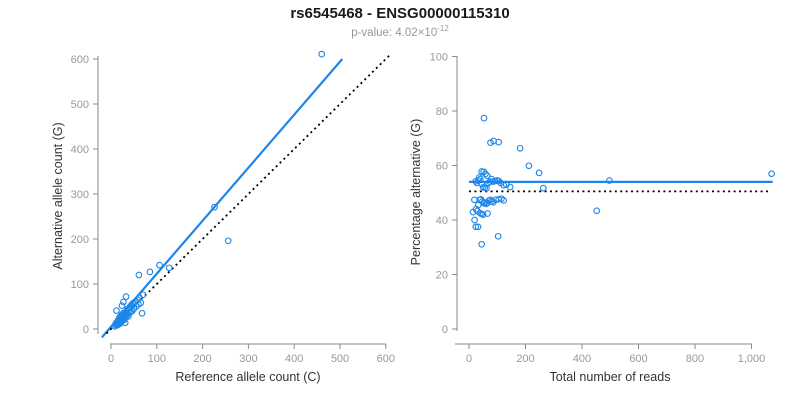  What do you see at coordinates (752, 359) in the screenshot?
I see `x-tick-label: 1,000` at bounding box center [752, 359].